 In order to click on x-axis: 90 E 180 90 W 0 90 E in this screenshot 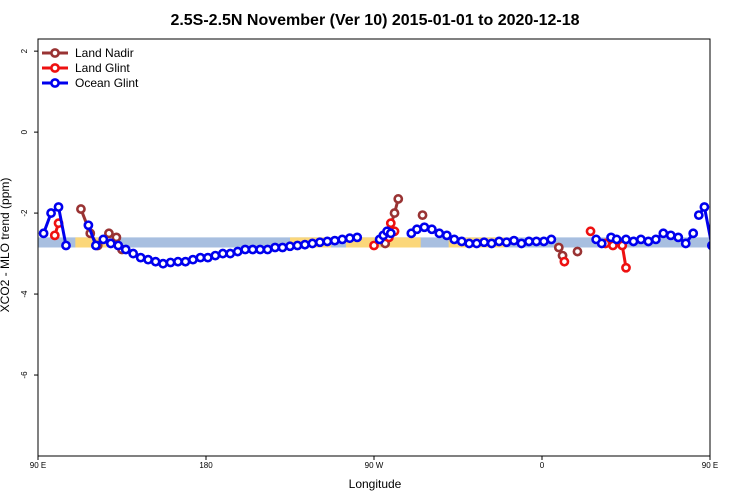, I will do `click(374, 463)`.